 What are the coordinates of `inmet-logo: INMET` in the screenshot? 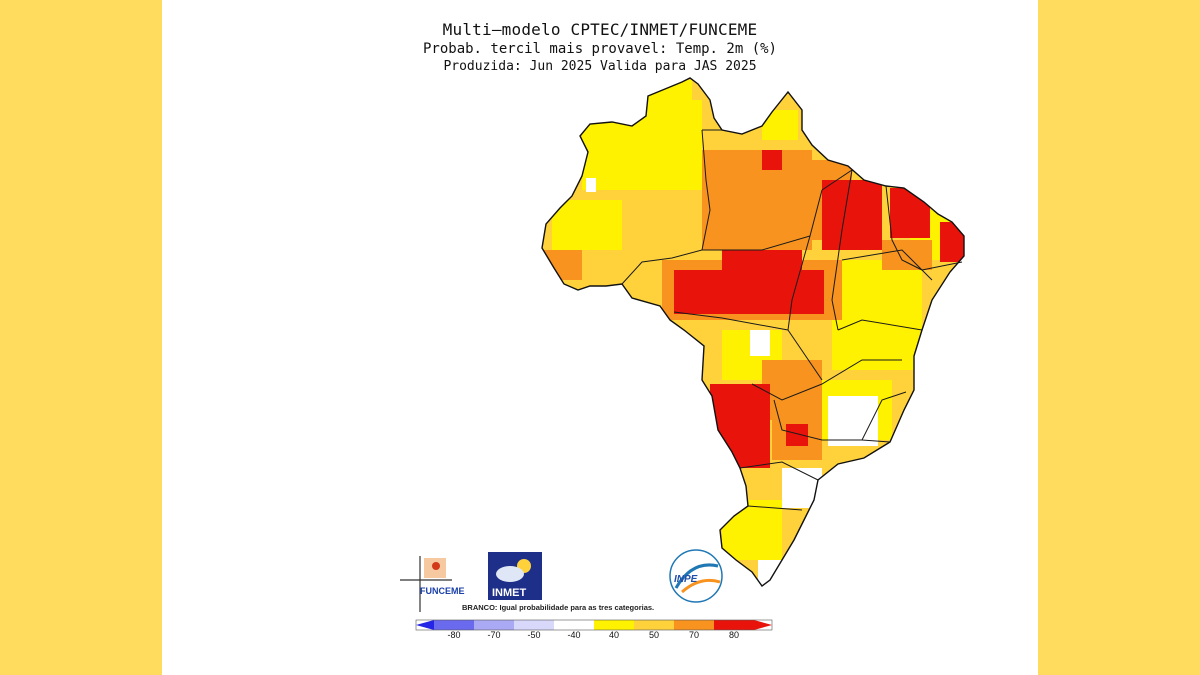 It's located at (515, 576).